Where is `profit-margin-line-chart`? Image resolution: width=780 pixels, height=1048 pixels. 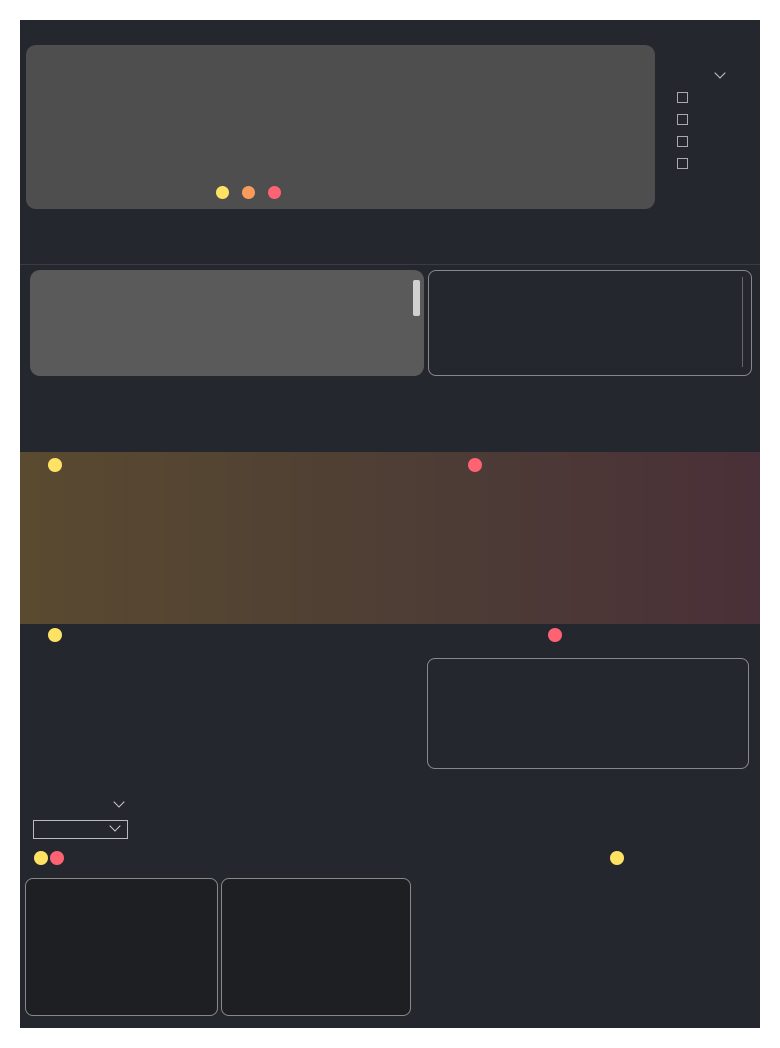 profit-margin-line-chart is located at coordinates (222, 717).